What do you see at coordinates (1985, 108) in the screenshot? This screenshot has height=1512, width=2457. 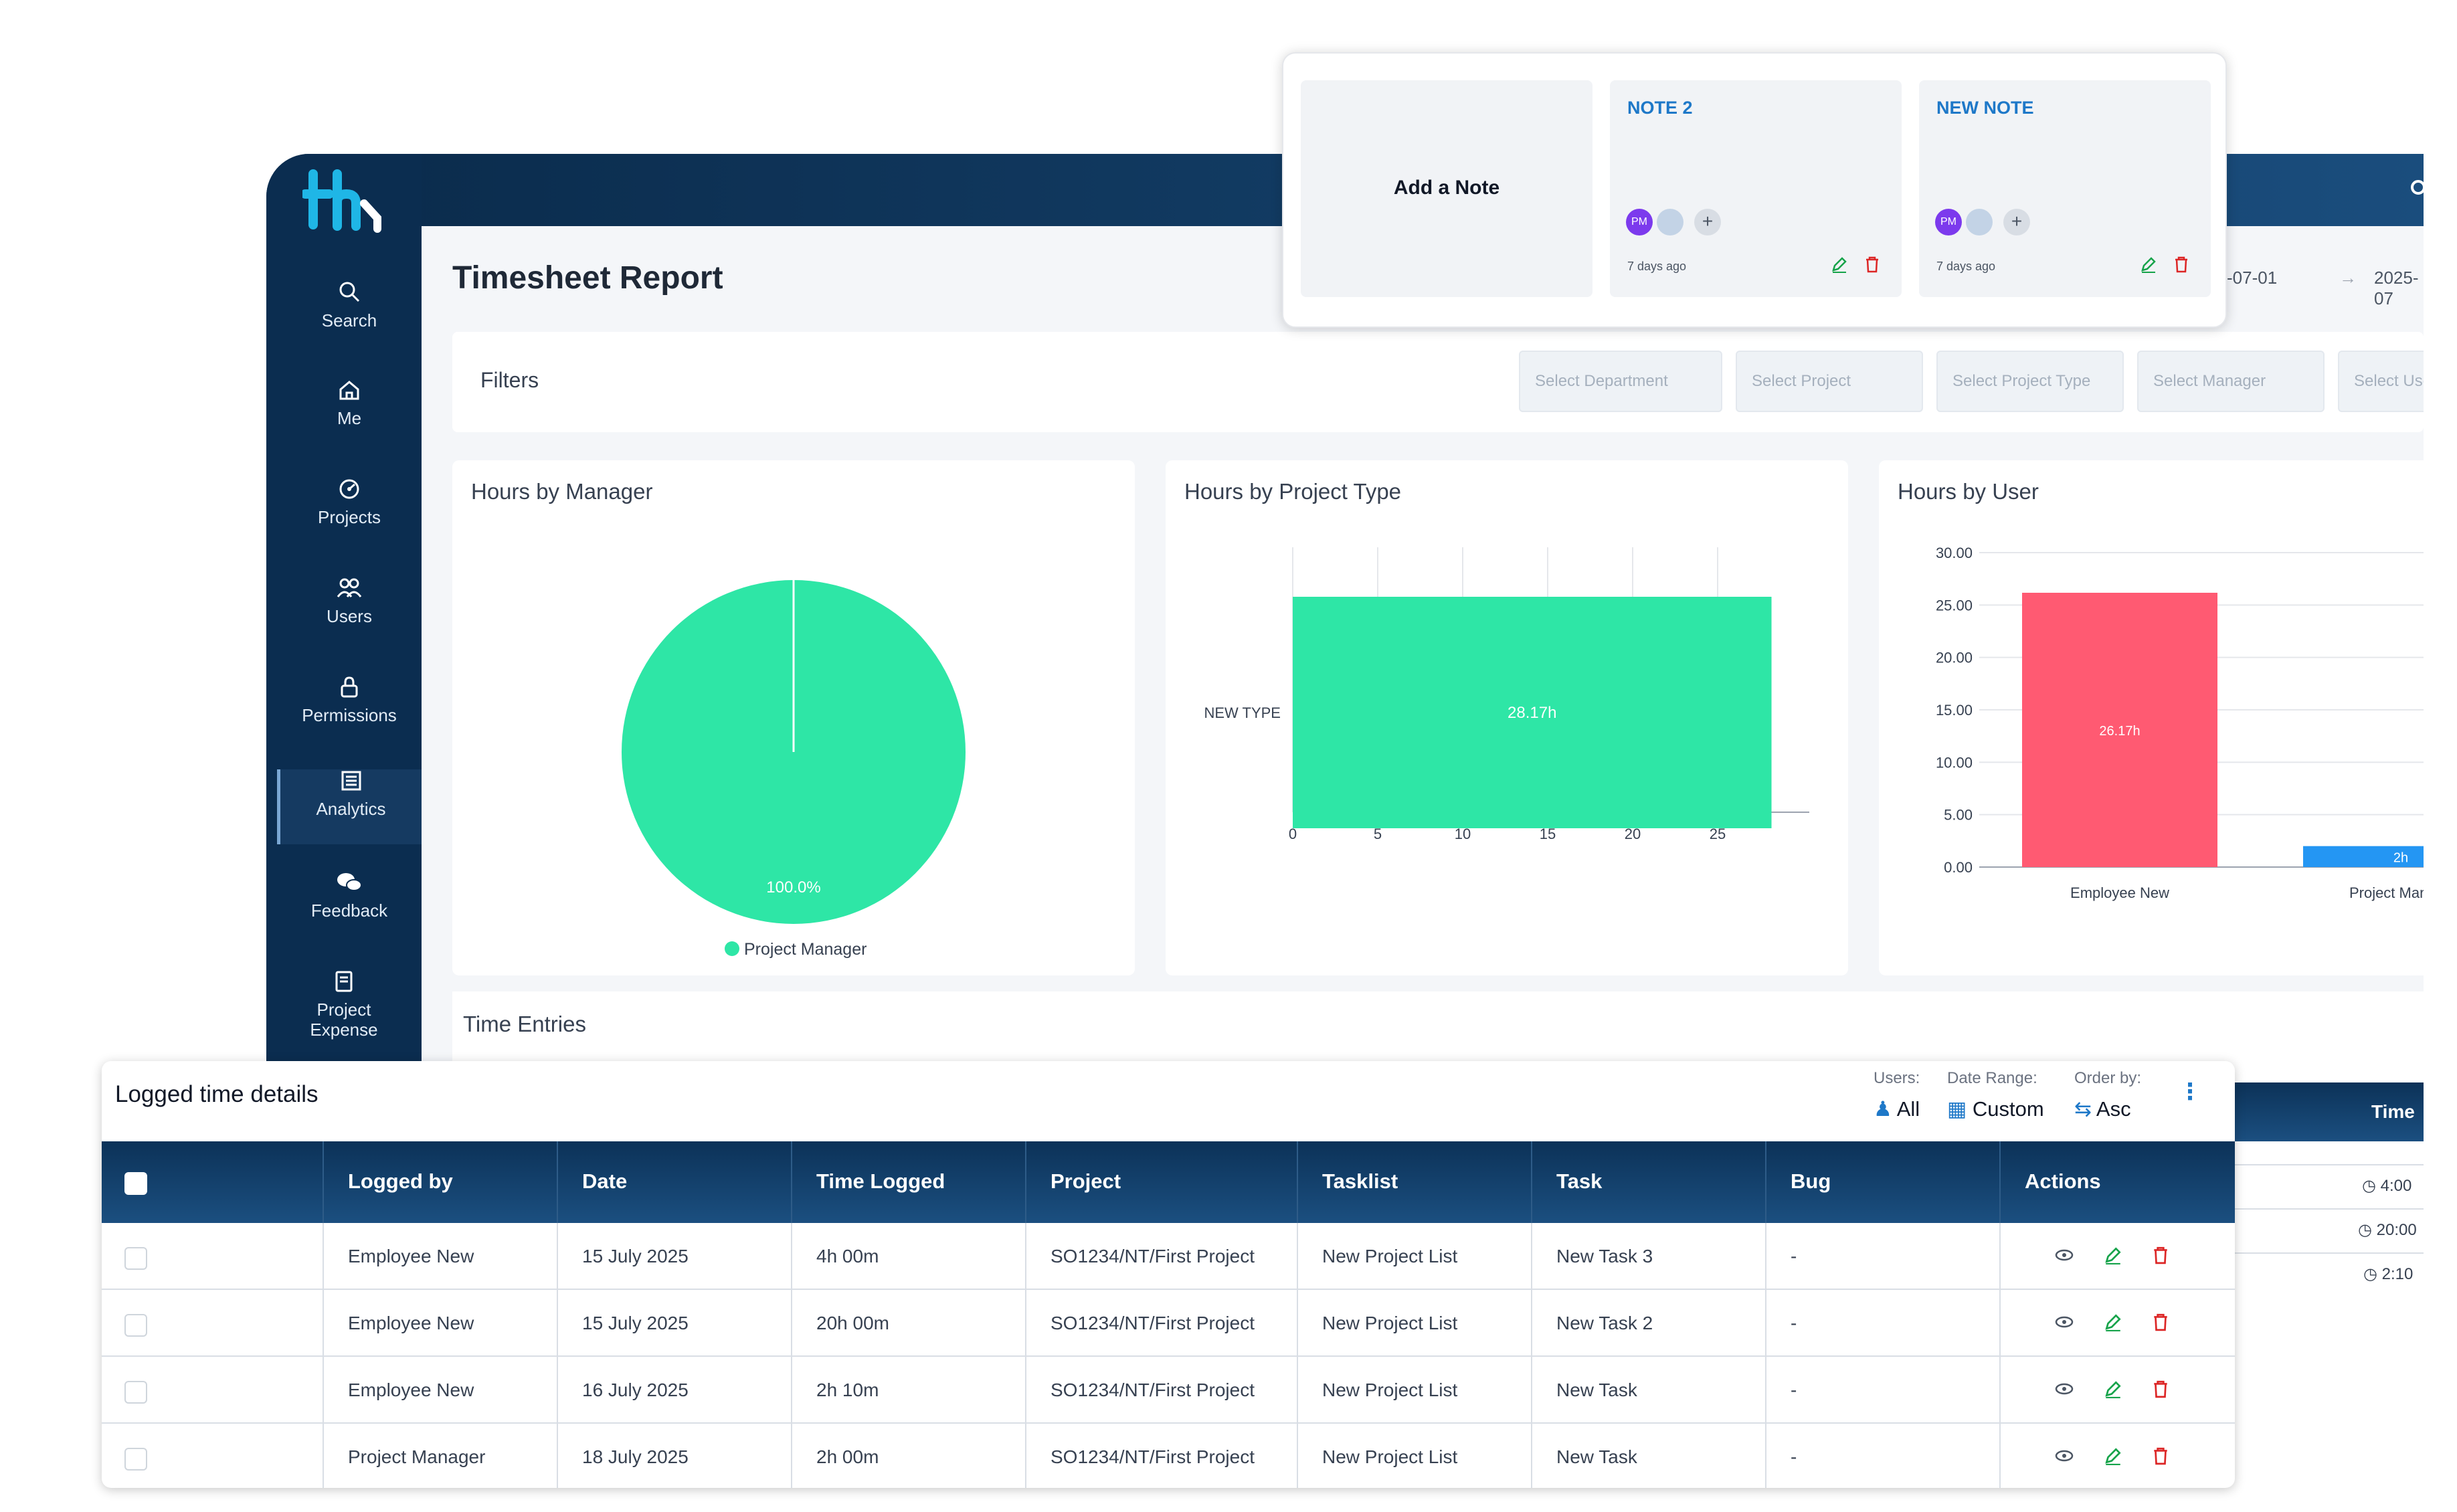 I see `note-title: NEW NOTE` at bounding box center [1985, 108].